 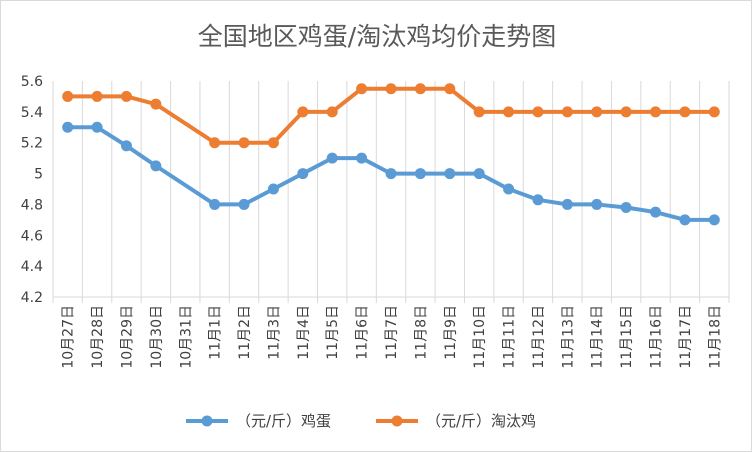 What do you see at coordinates (363, 332) in the screenshot?
I see `x-tick-label: 11月6日` at bounding box center [363, 332].